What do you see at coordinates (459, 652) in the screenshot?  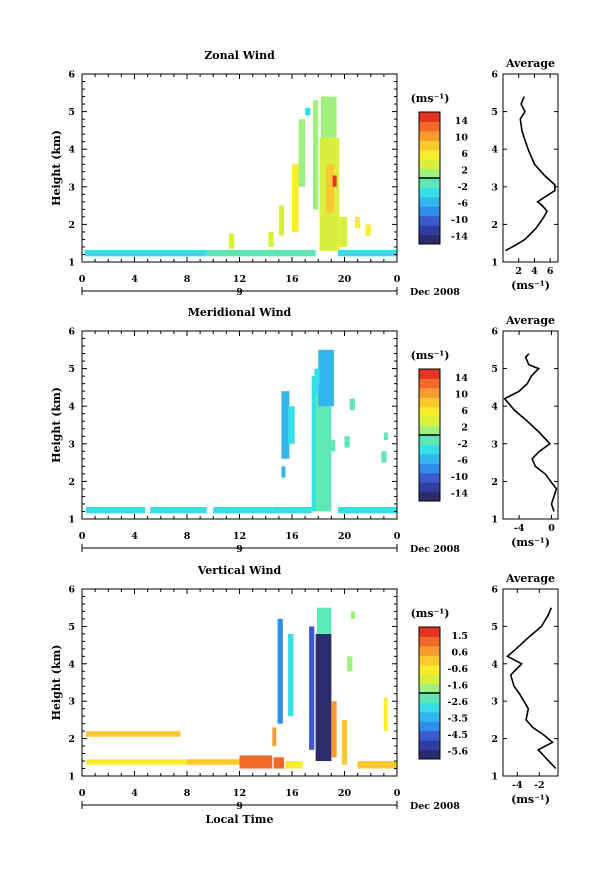 I see `colorbar-tick-label: 0.6` at bounding box center [459, 652].